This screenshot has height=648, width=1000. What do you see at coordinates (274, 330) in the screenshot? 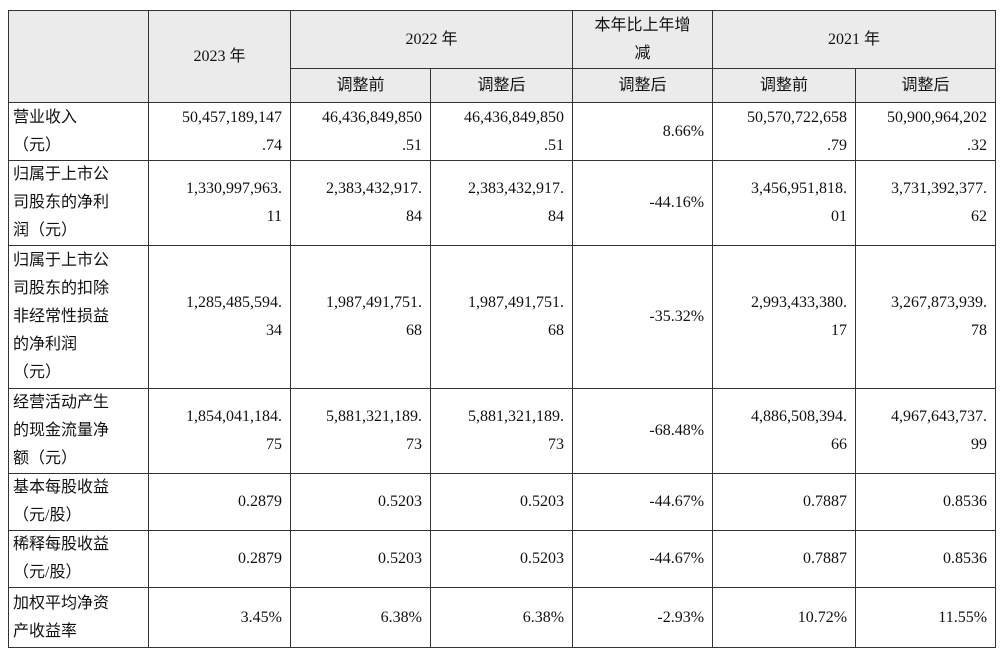
I see `cell-line: 34` at bounding box center [274, 330].